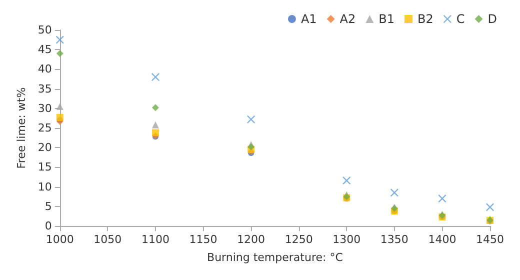  What do you see at coordinates (493, 19) in the screenshot?
I see `legend-label: D` at bounding box center [493, 19].